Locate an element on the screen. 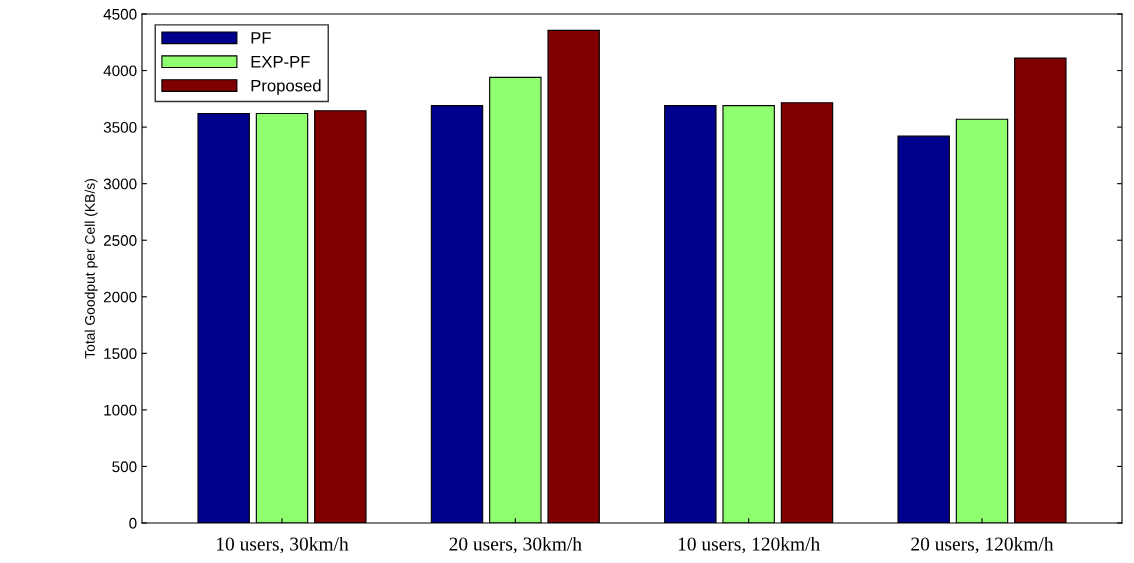 The height and width of the screenshot is (563, 1134). y-tick-label: 3000 is located at coordinates (120, 184).